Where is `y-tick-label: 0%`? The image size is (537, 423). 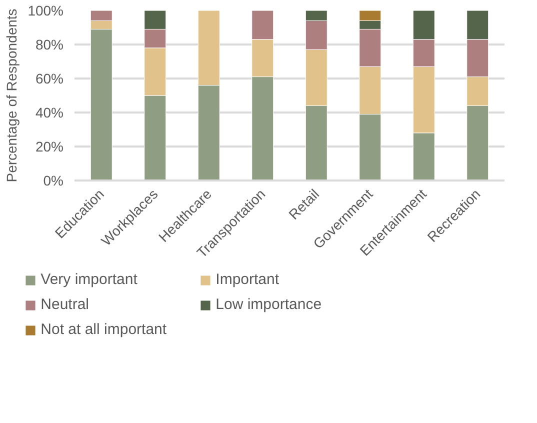 y-tick-label: 0% is located at coordinates (53, 180).